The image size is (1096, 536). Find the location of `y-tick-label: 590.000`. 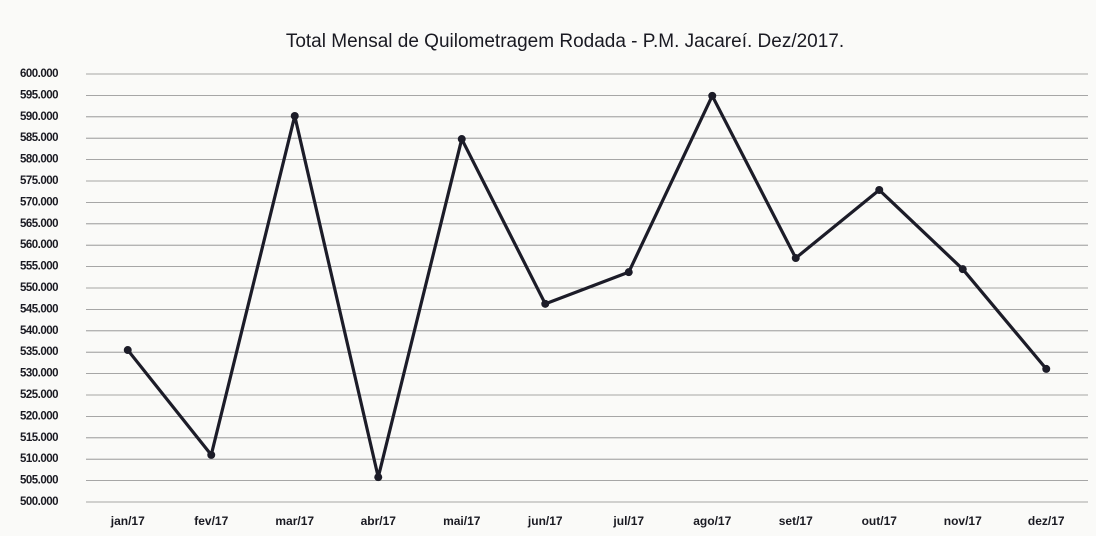

y-tick-label: 590.000 is located at coordinates (39, 117).